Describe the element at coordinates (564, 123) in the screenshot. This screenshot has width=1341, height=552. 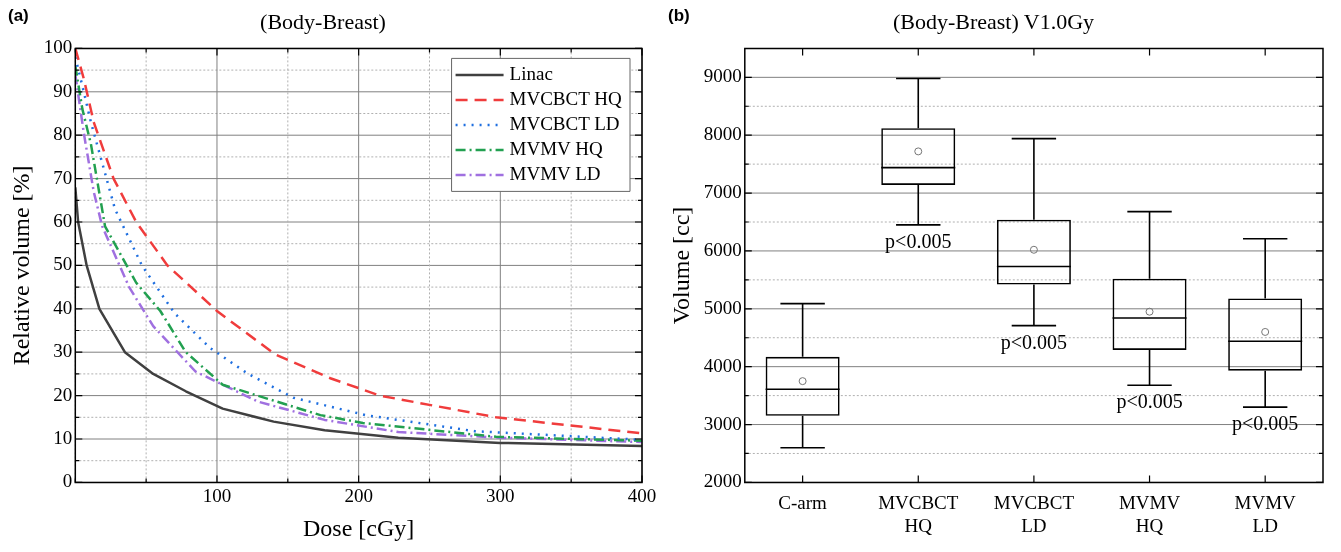
I see `legend-label: MVCBCT LD` at that location.